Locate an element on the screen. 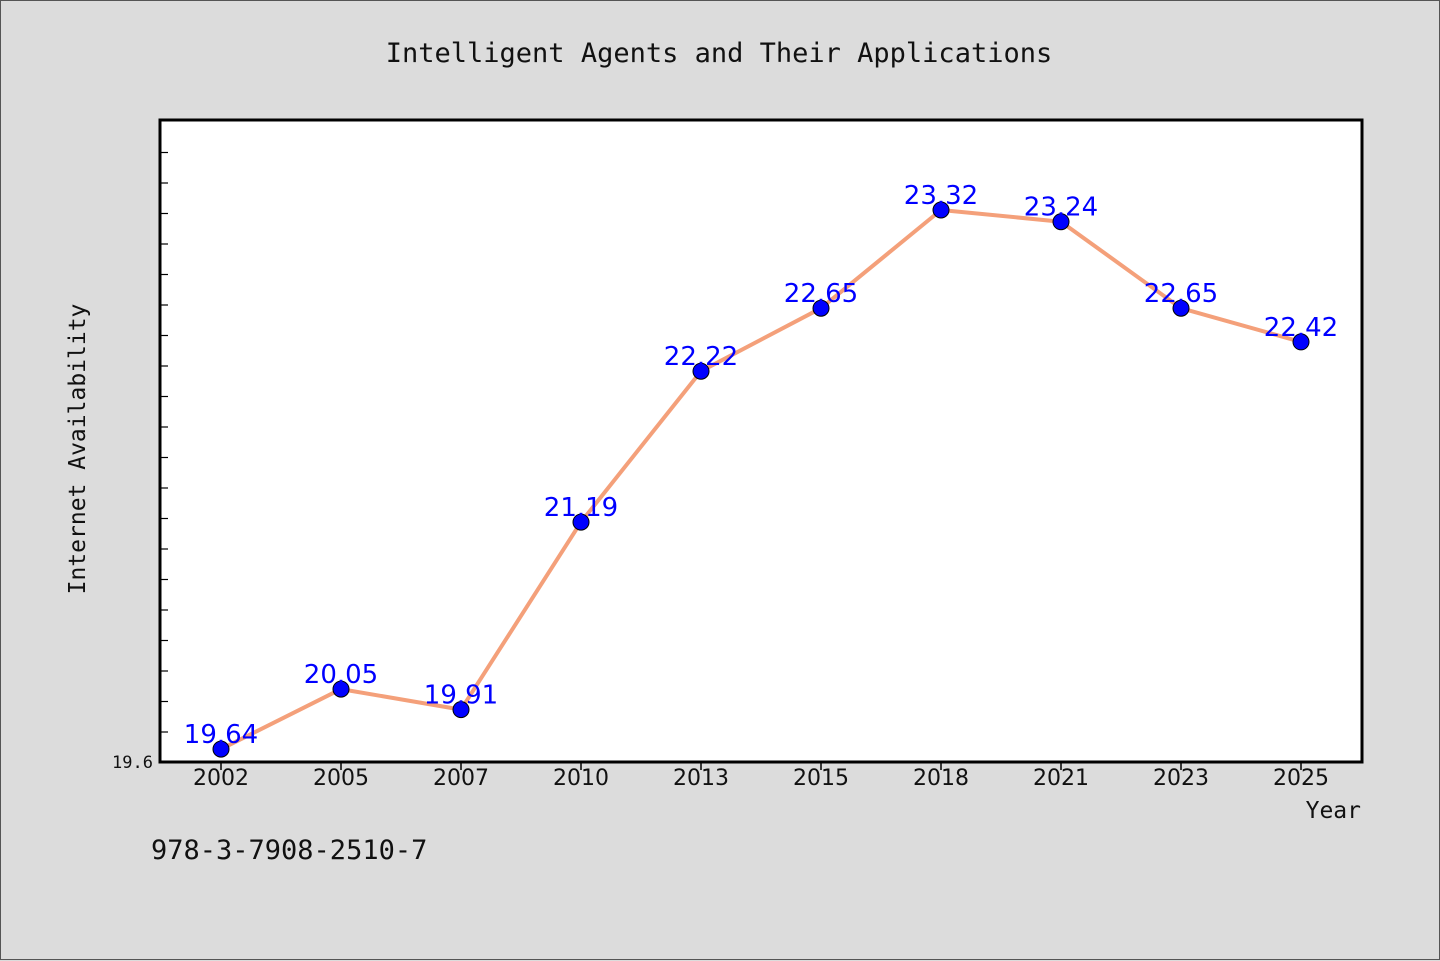 This screenshot has height=961, width=1440. data-label: 19.91 is located at coordinates (461, 696).